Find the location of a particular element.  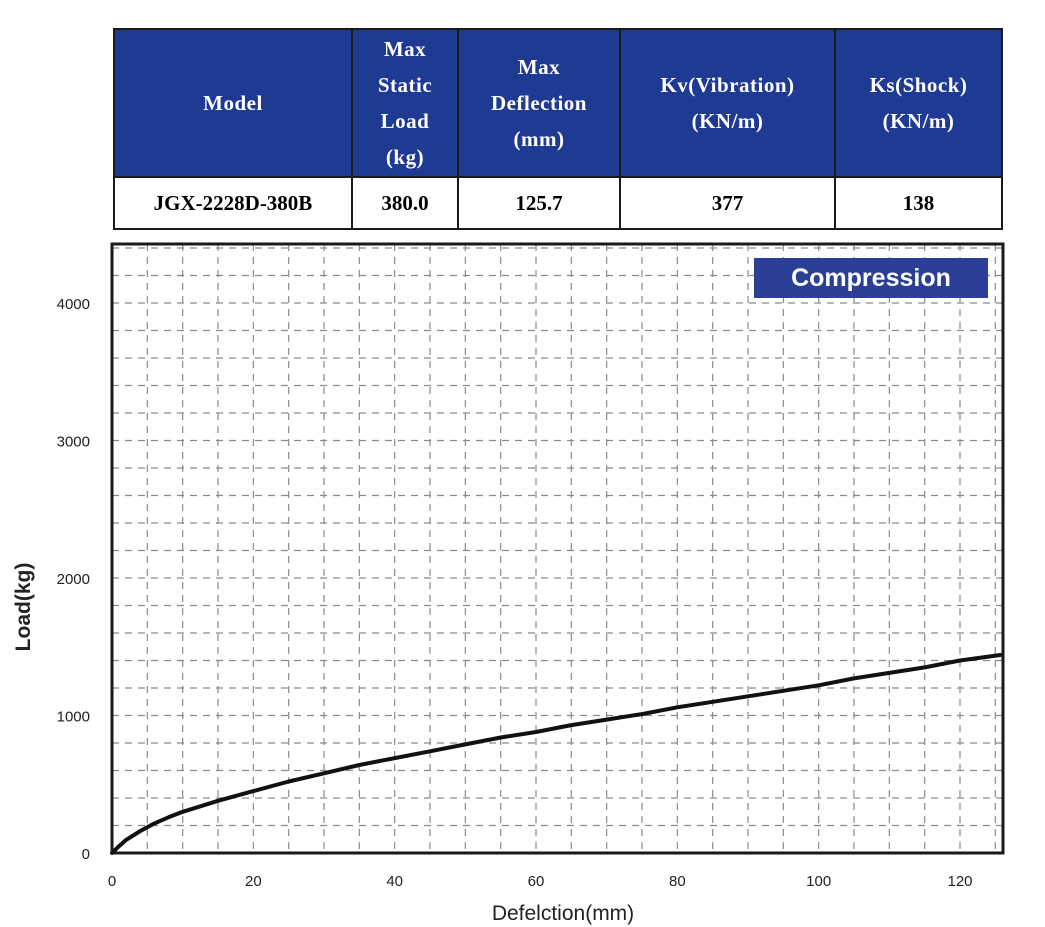

header-max-static-load: Max Static Load (kg) is located at coordinates (405, 103).